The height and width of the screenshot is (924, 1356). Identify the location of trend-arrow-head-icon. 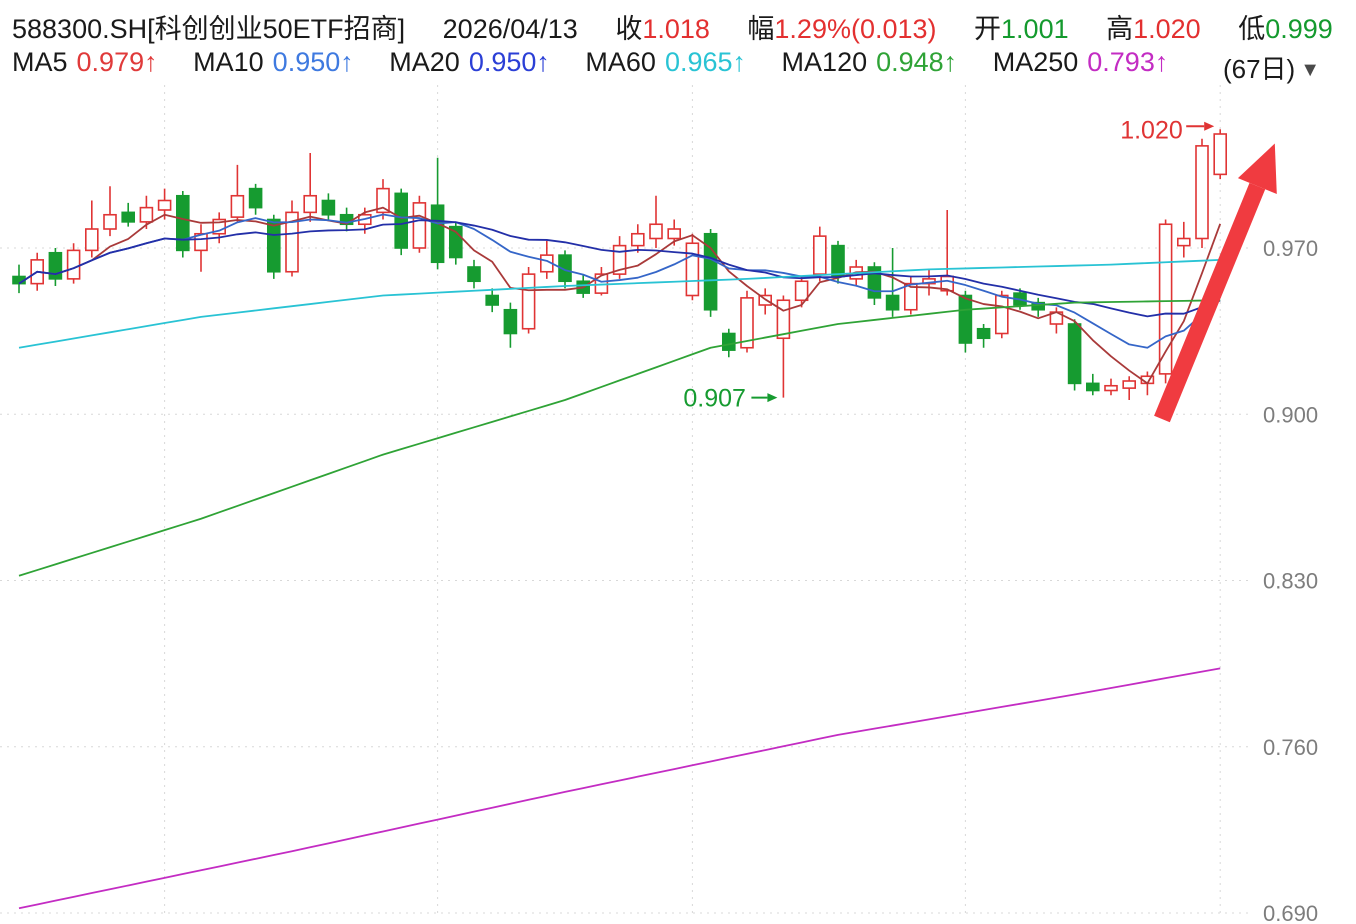
(1257, 169).